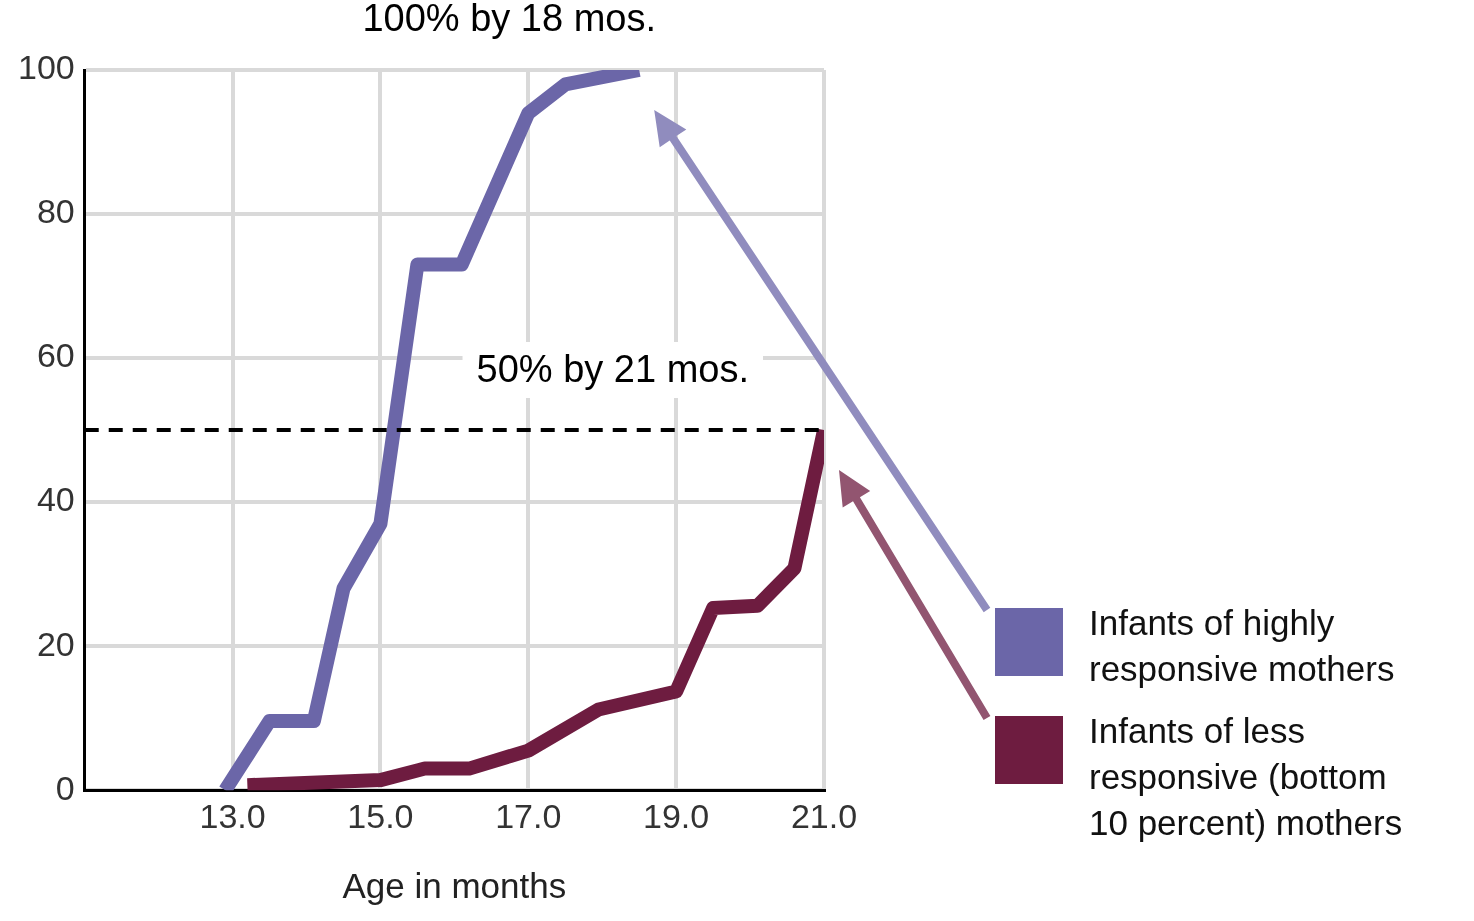 The width and height of the screenshot is (1474, 921). I want to click on x-axis-title: Age in months, so click(454, 885).